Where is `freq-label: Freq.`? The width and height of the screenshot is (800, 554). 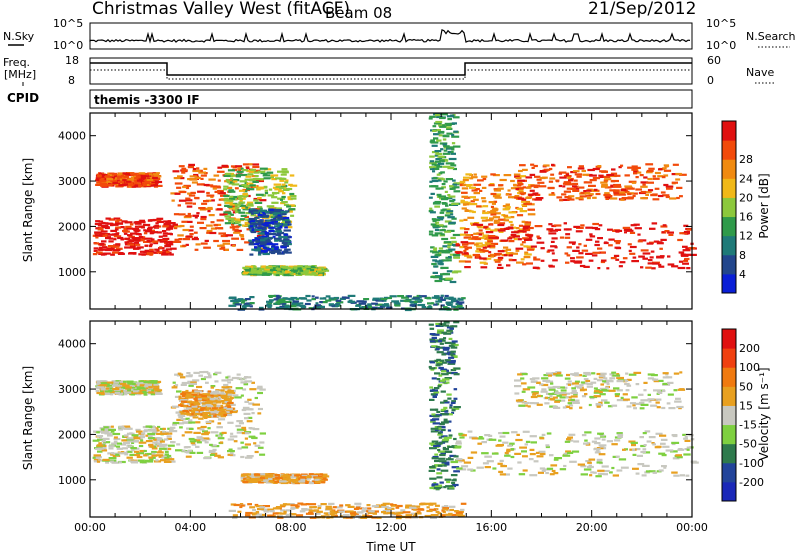 freq-label: Freq. is located at coordinates (16, 62).